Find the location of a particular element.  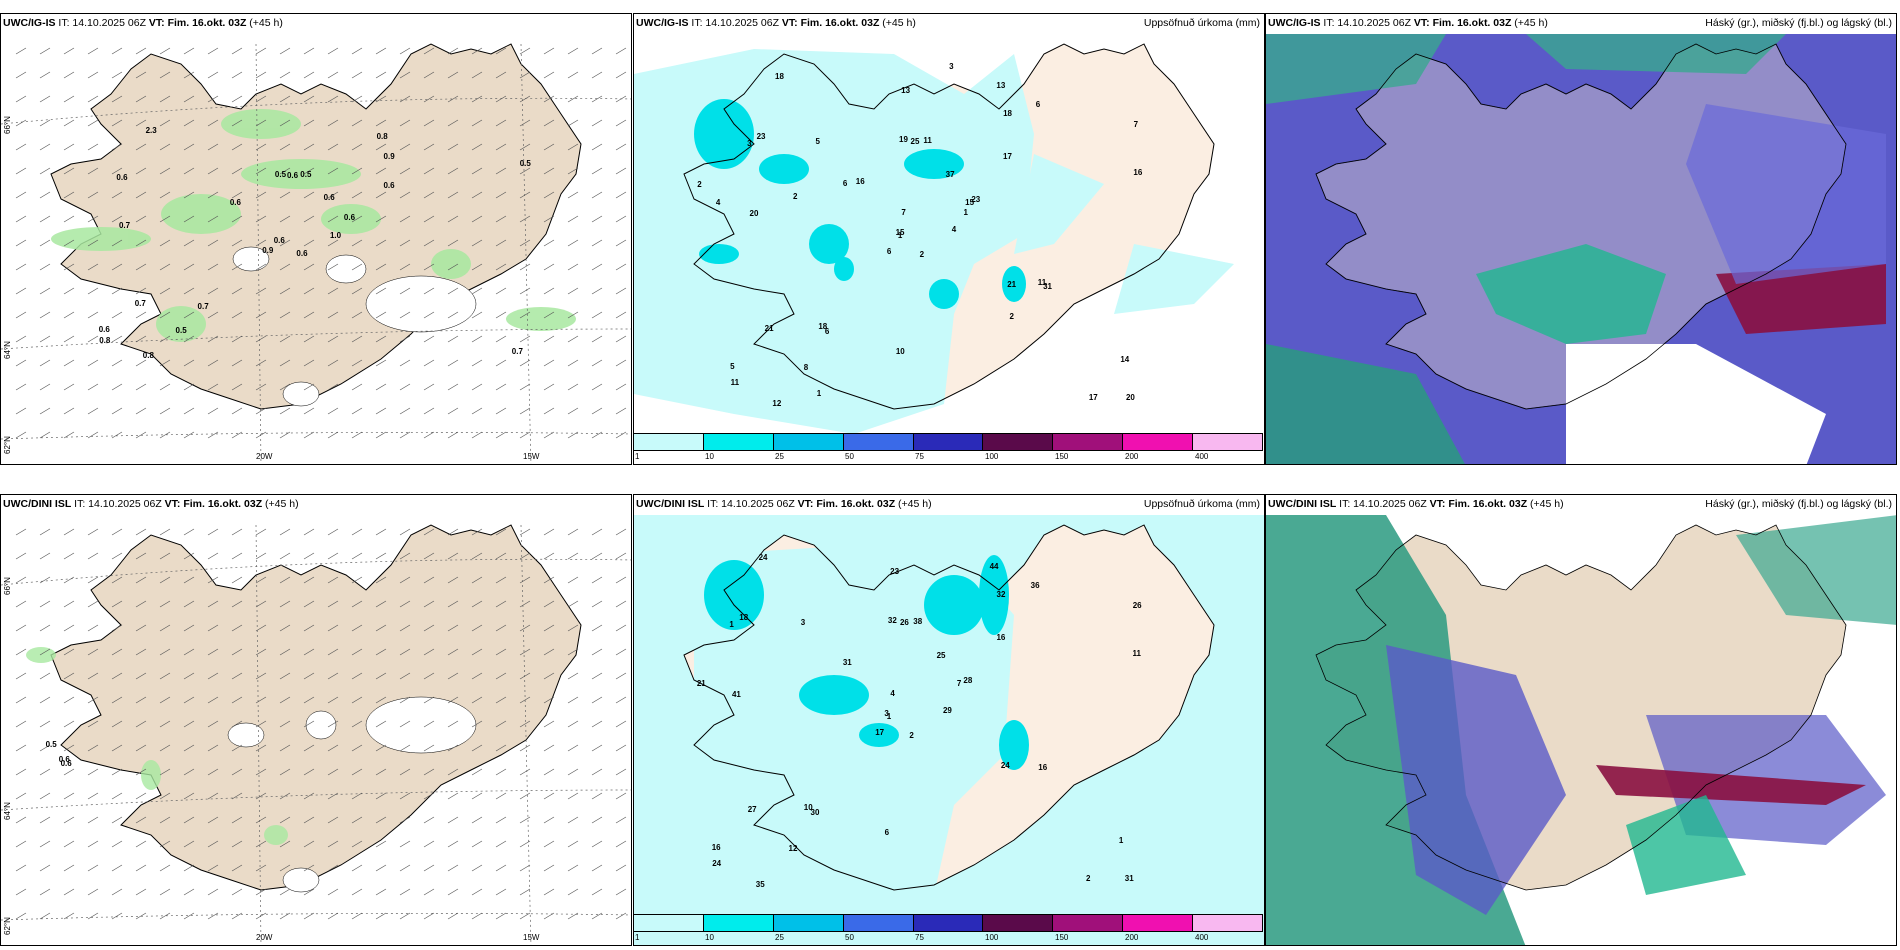

colorbar-label: 200 is located at coordinates (1132, 937).